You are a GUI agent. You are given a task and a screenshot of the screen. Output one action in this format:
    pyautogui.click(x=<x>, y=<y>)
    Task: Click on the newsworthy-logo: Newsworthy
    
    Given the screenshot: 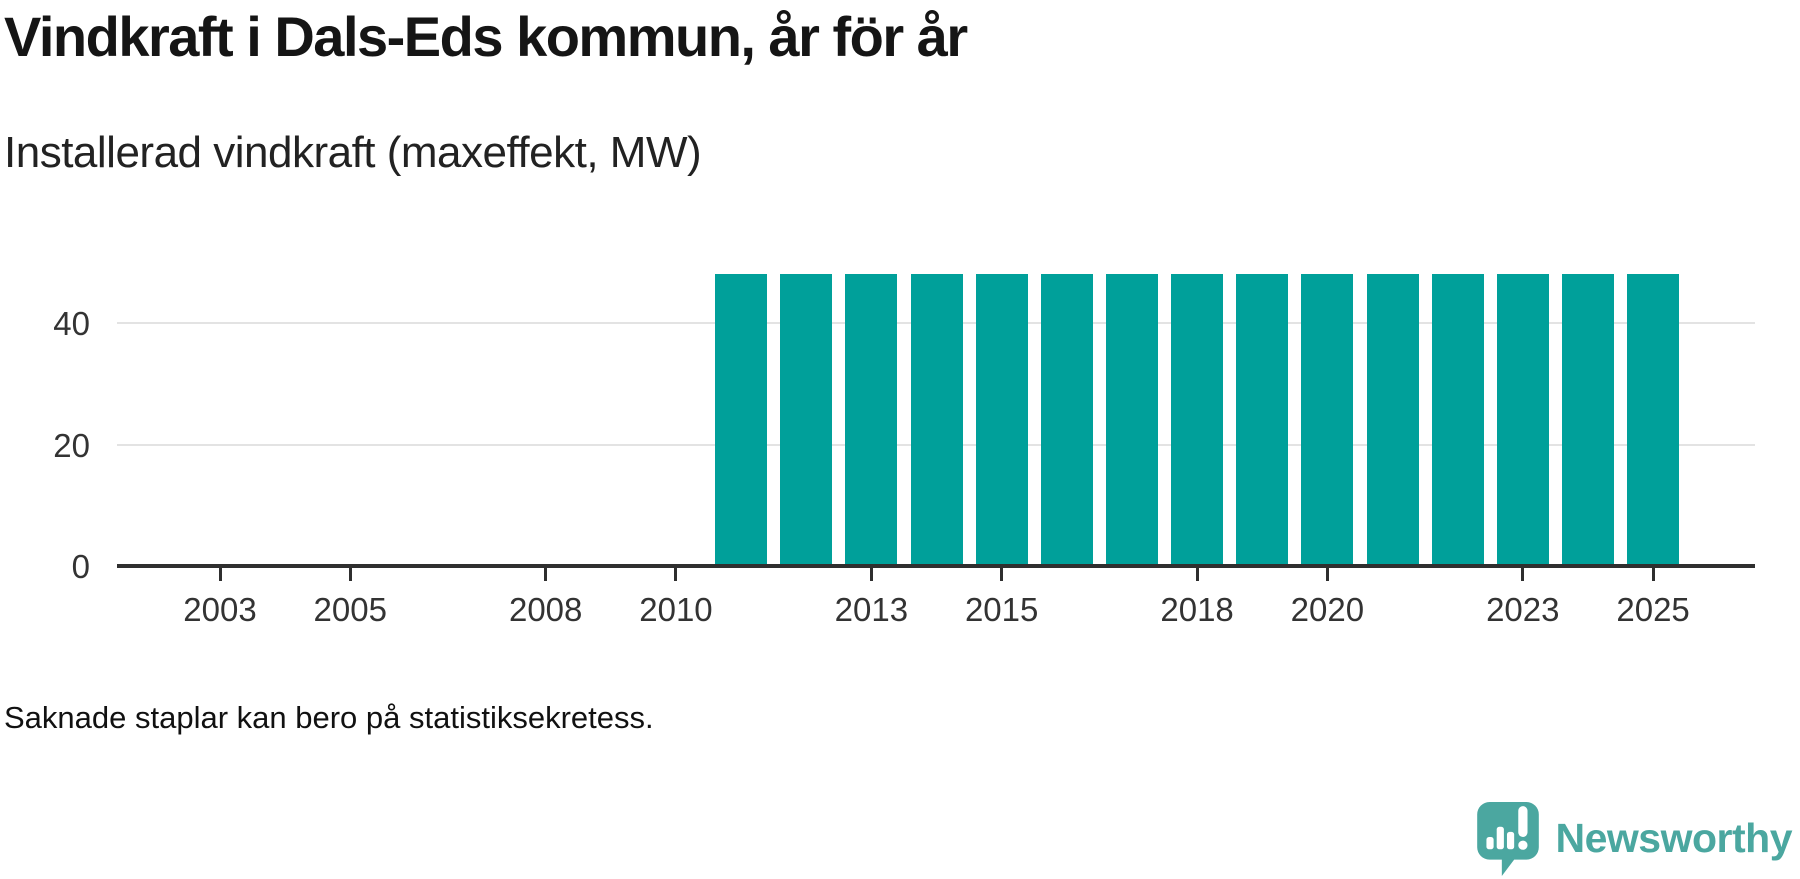 What is the action you would take?
    pyautogui.click(x=1633, y=838)
    